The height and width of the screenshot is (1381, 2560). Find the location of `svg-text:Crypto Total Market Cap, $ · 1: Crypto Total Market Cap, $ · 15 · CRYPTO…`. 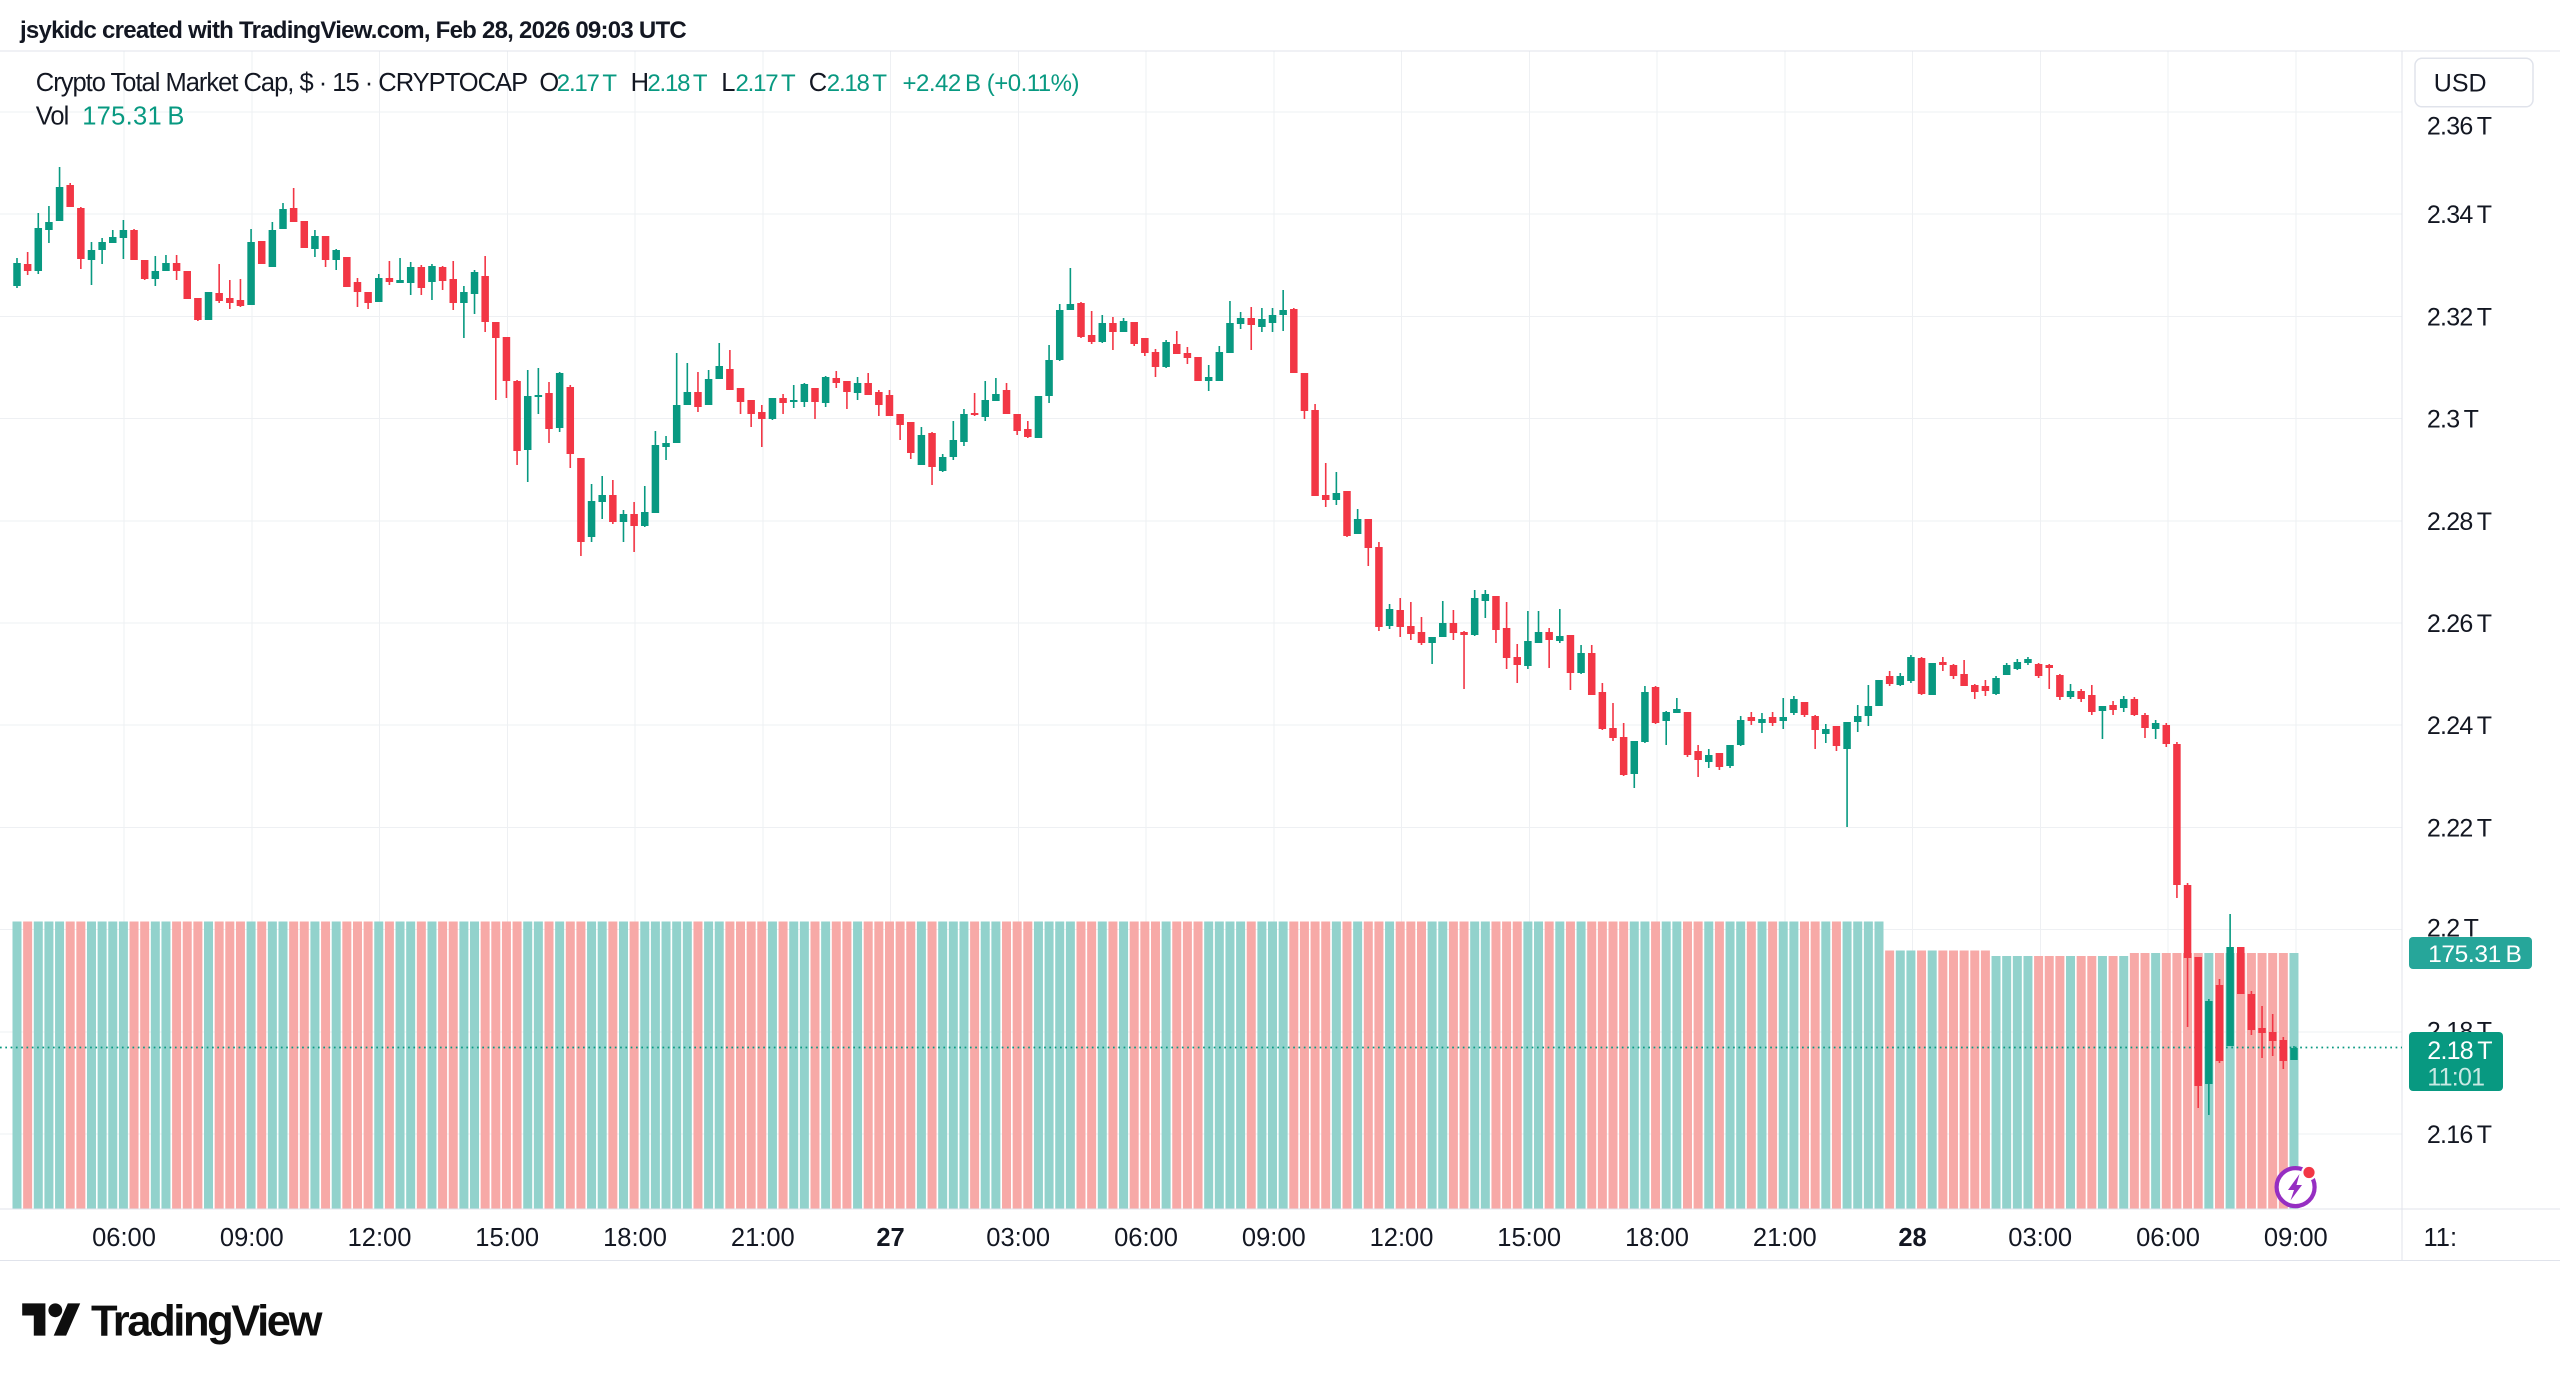

svg-text:Crypto Total Market Cap, $ · 1: Crypto Total Market Cap, $ · 15 · CRYPTO… is located at coordinates (281, 83).